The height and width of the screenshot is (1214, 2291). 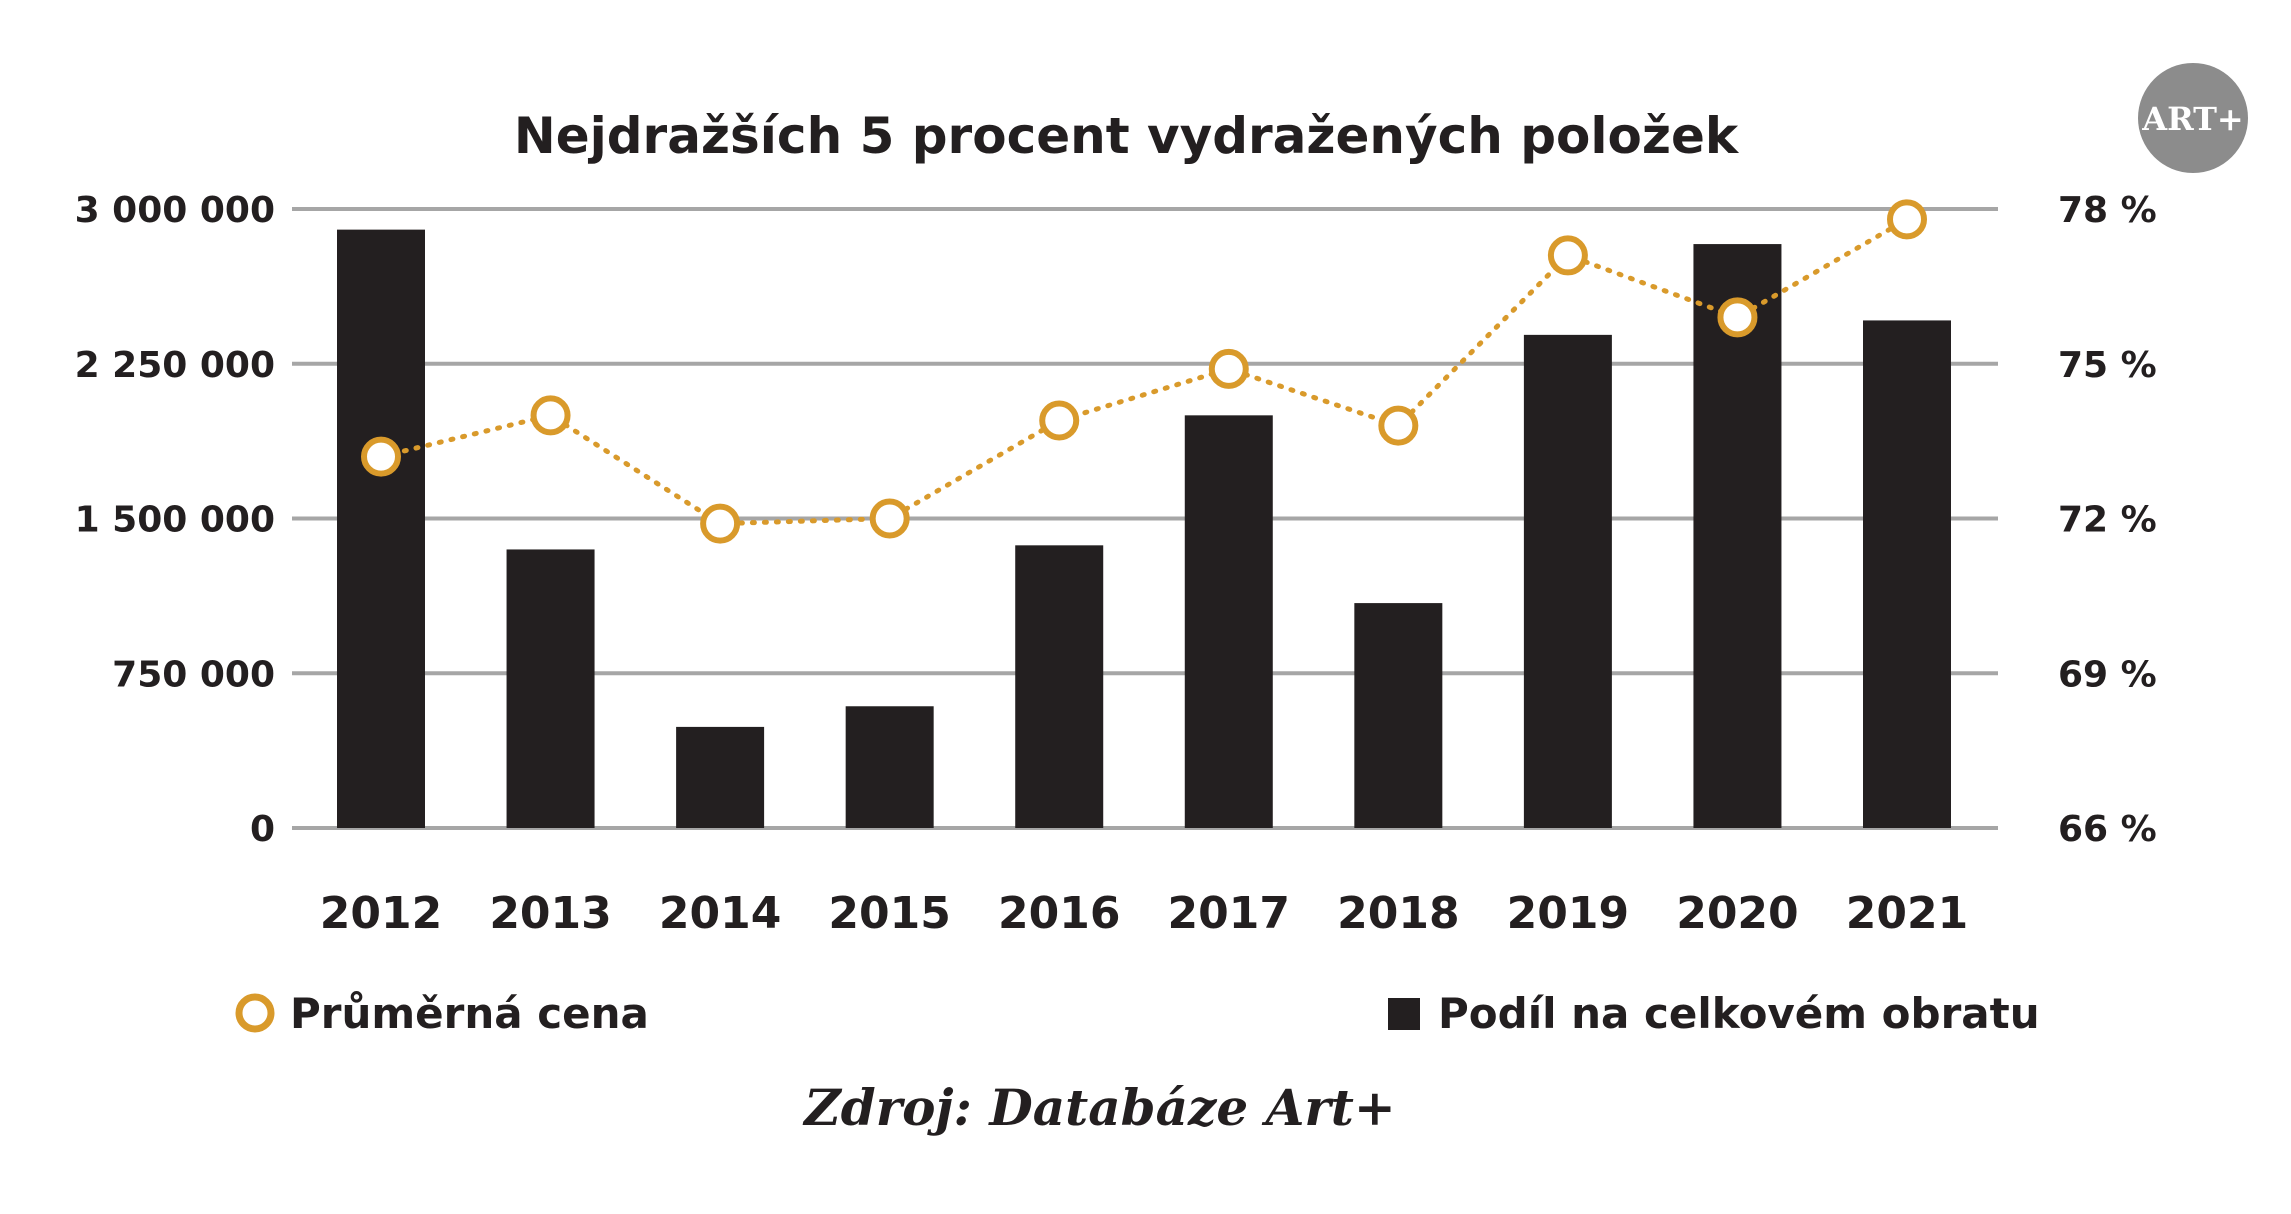 I want to click on right-tick-label: 72 %, so click(x=2107, y=520).